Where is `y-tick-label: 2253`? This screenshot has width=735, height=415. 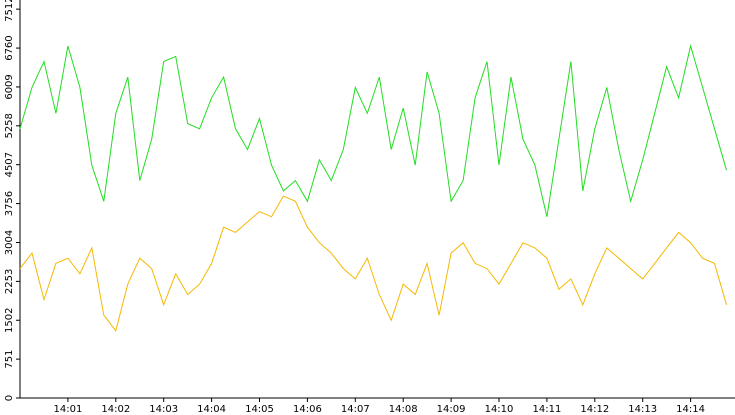 y-tick-label: 2253 is located at coordinates (9, 281).